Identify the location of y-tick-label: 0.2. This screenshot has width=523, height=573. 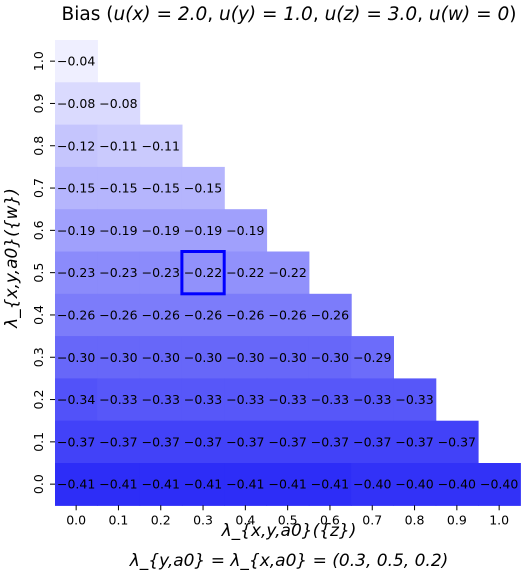
(38, 400).